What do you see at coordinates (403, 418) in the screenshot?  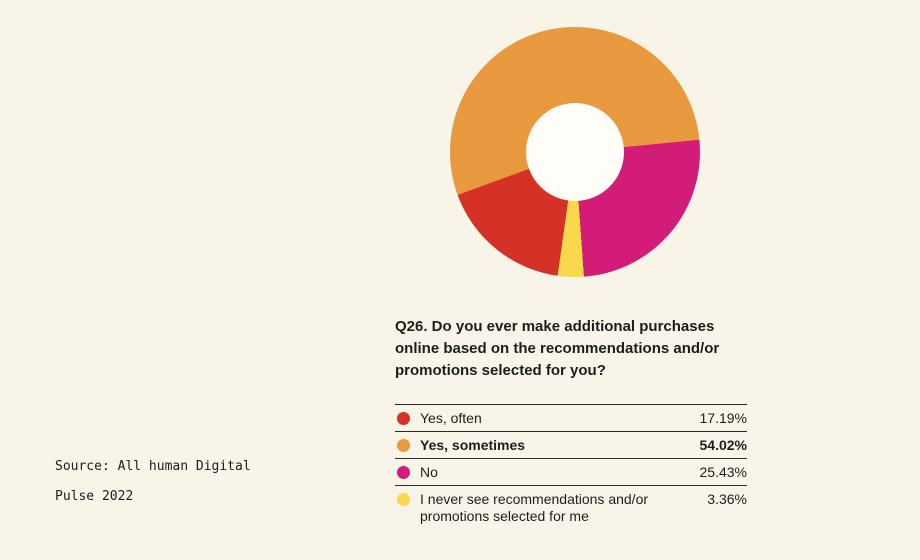 I see `legend-dot-red` at bounding box center [403, 418].